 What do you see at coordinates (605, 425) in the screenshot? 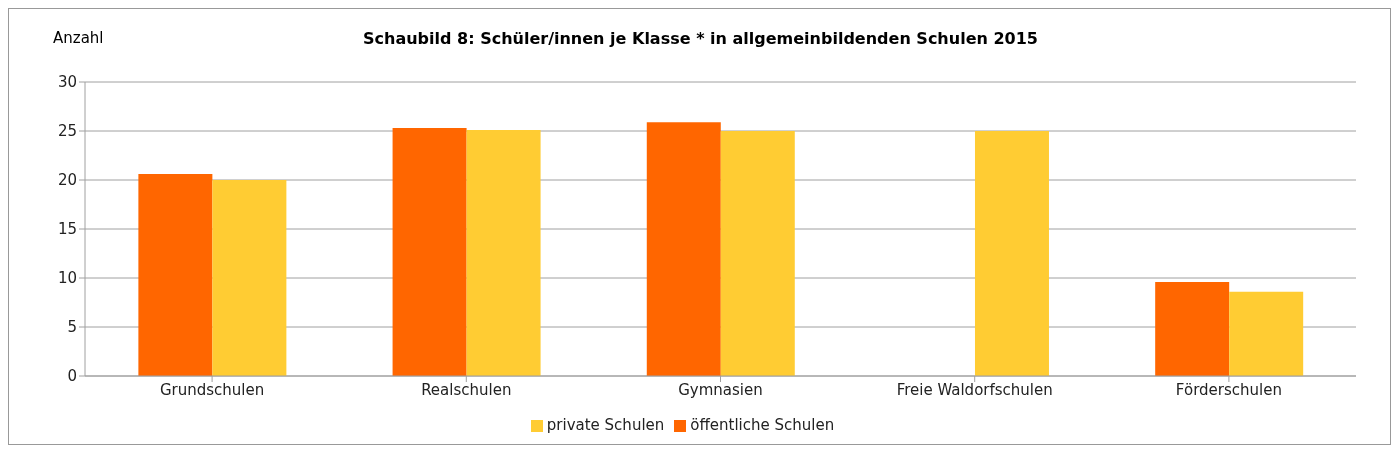
I see `legend-label: private Schulen` at bounding box center [605, 425].